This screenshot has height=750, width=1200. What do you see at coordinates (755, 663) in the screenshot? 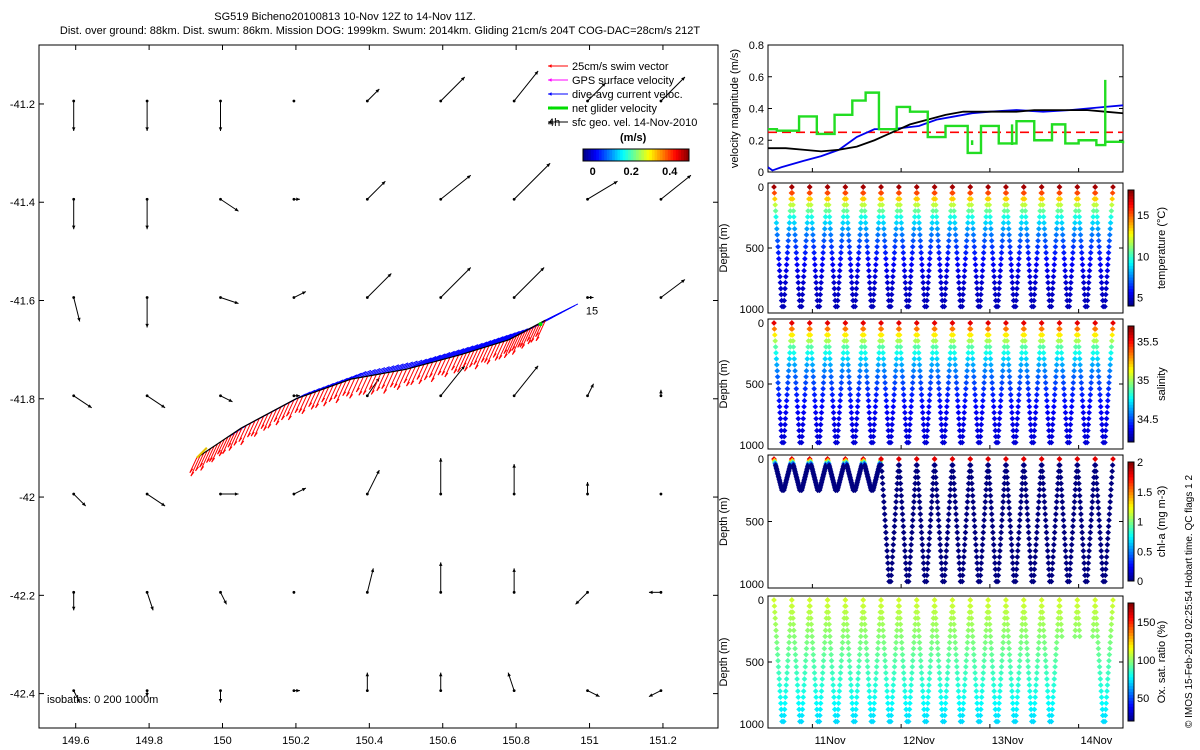
I see `section-y-tick-label: 500` at bounding box center [755, 663].